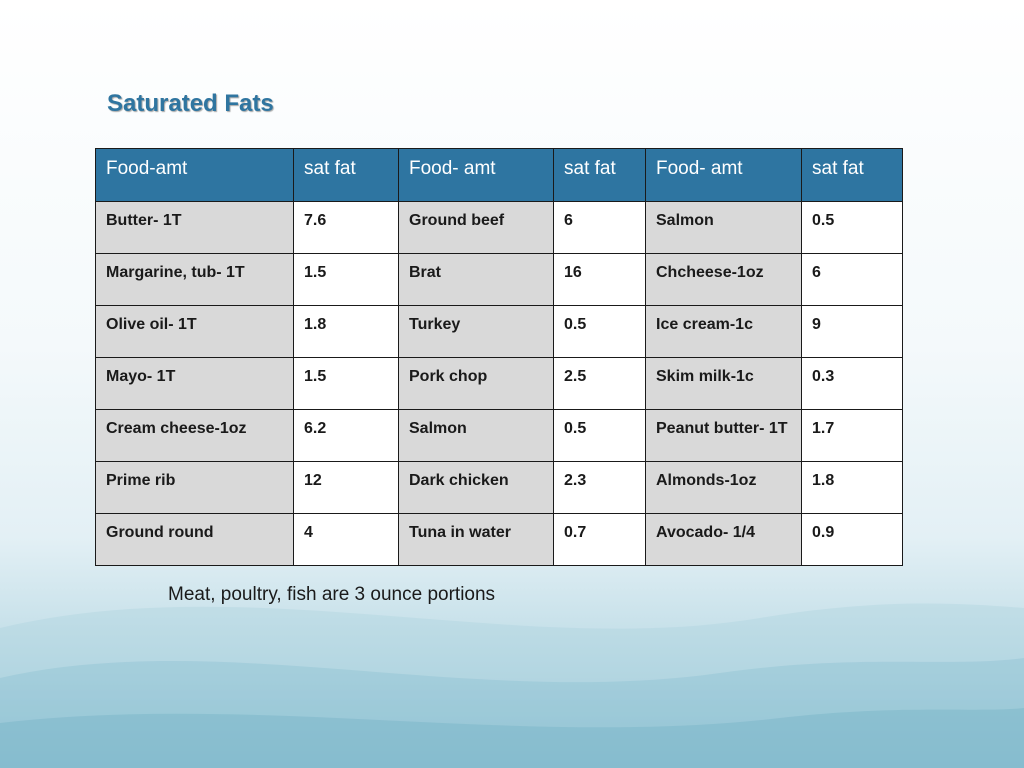  What do you see at coordinates (194, 539) in the screenshot?
I see `food-cell: Ground round` at bounding box center [194, 539].